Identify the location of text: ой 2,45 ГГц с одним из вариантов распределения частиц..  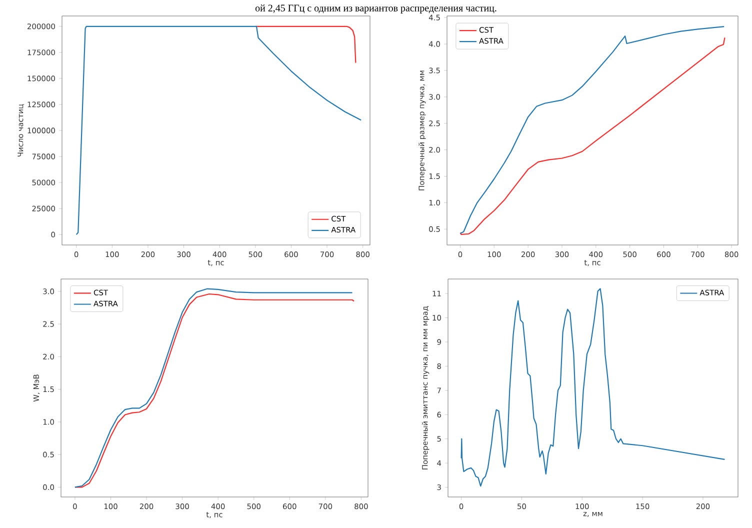
(375, 9).